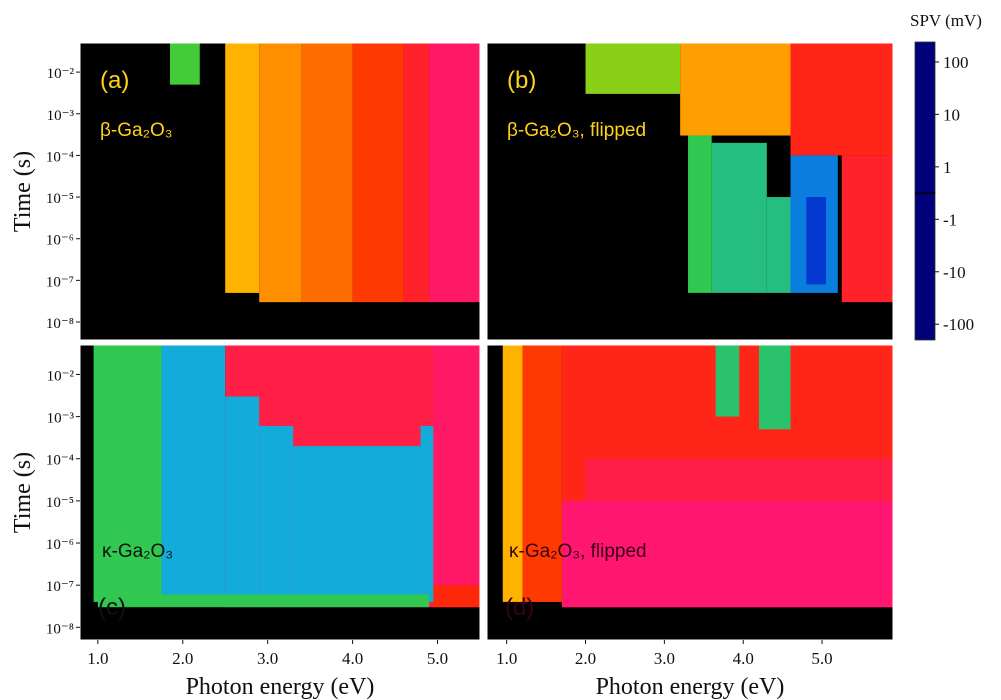 The height and width of the screenshot is (700, 1001). What do you see at coordinates (925, 191) in the screenshot?
I see `colorbar` at bounding box center [925, 191].